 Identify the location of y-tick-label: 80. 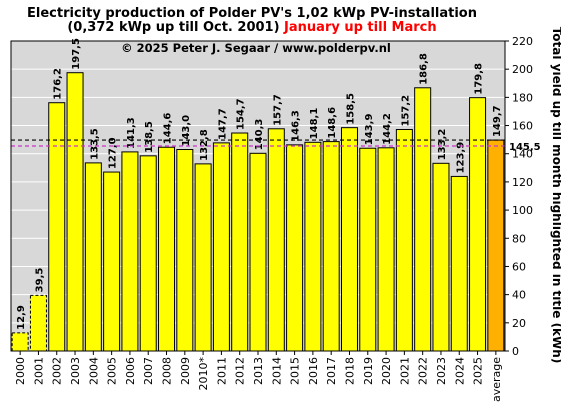
(519, 238).